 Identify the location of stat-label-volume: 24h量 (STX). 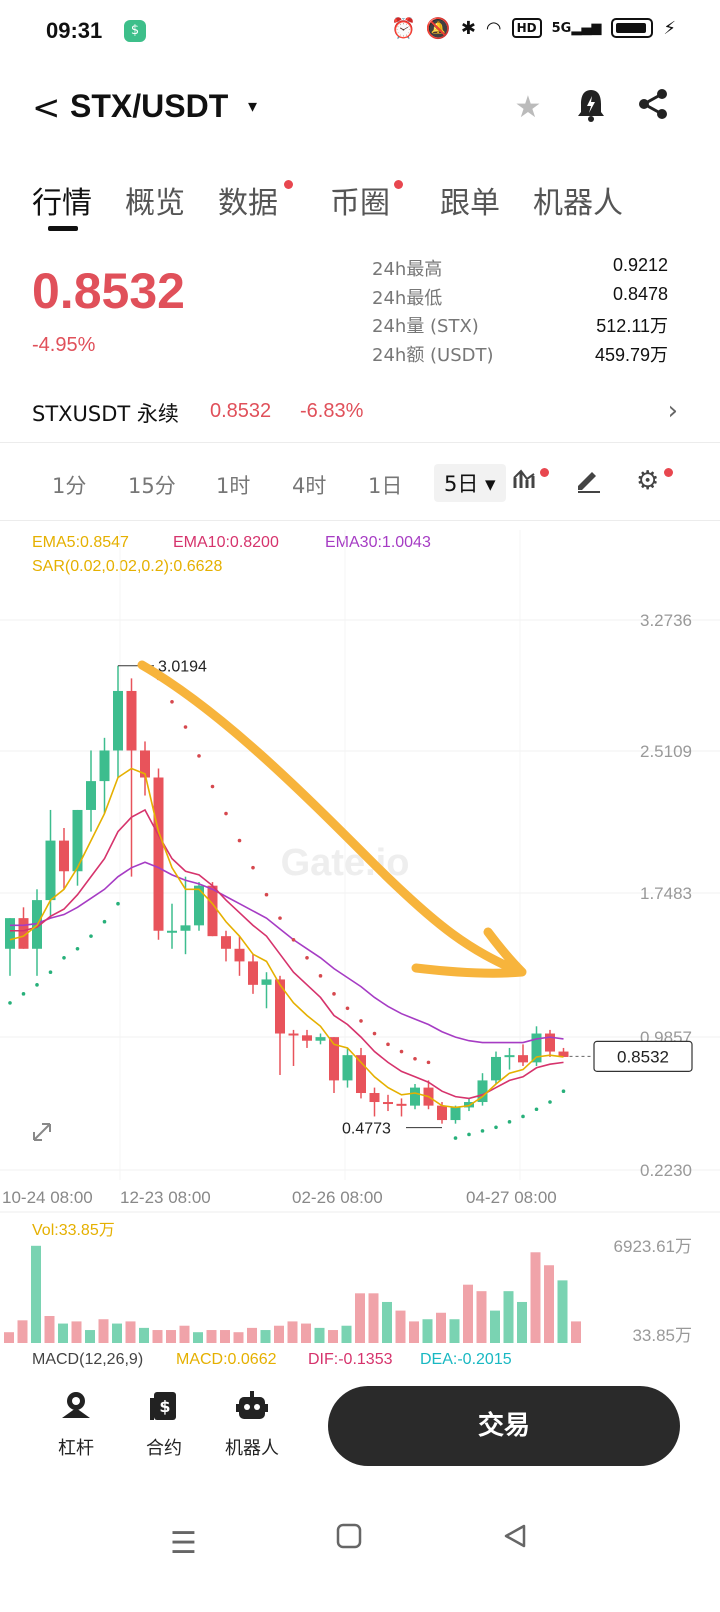
(425, 326).